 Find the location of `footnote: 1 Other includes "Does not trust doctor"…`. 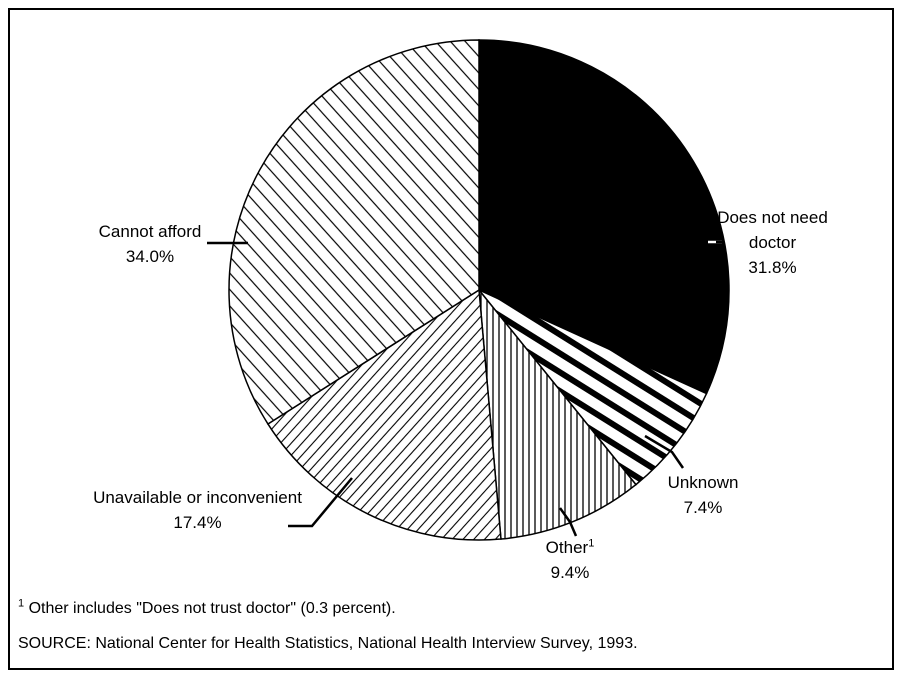

footnote: 1 Other includes "Does not trust doctor"… is located at coordinates (207, 607).